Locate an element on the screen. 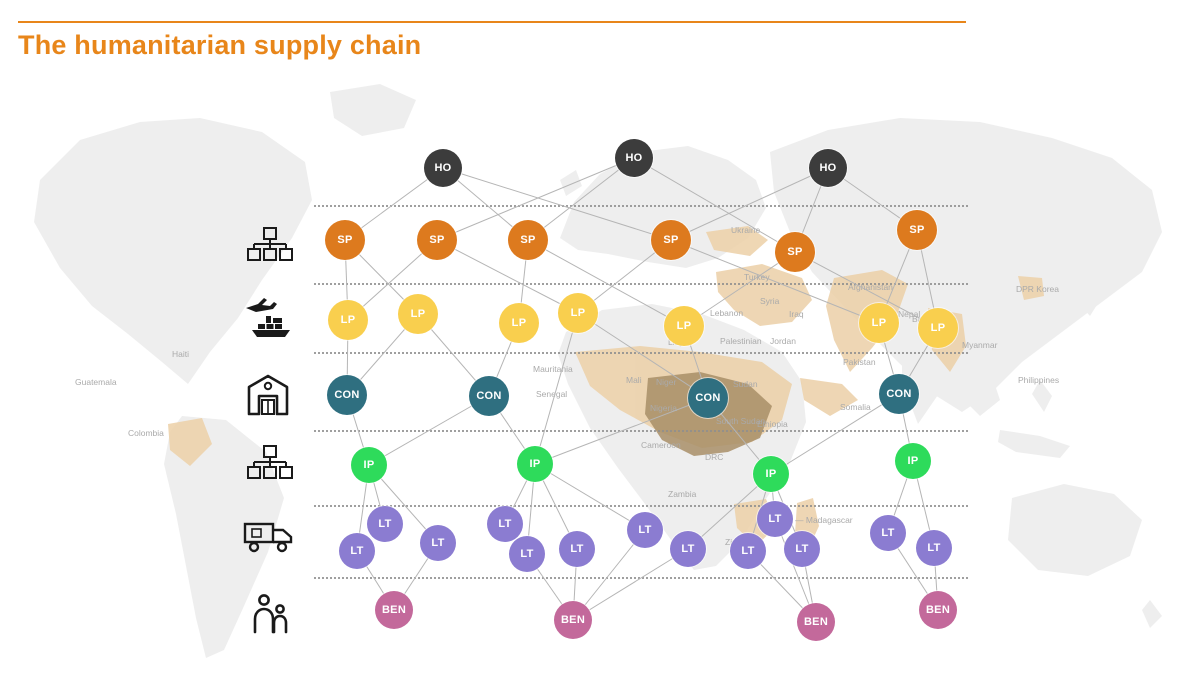  map-label: Cameroon is located at coordinates (661, 445).